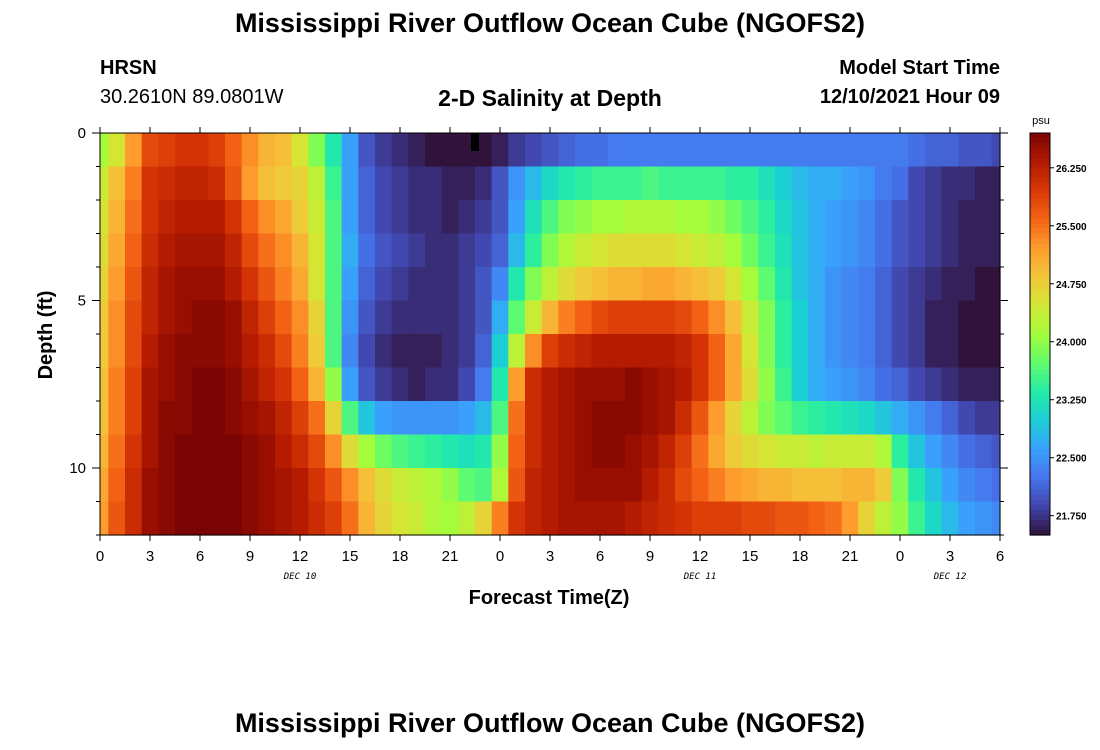 The height and width of the screenshot is (750, 1100). Describe the element at coordinates (919, 68) in the screenshot. I see `model-start-label: Model Start Time` at that location.